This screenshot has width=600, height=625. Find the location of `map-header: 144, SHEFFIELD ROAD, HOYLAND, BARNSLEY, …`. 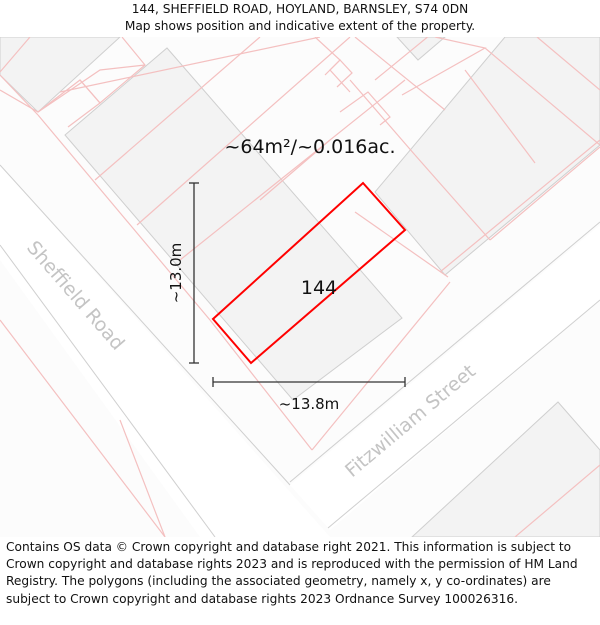

map-header: 144, SHEFFIELD ROAD, HOYLAND, BARNSLEY, … is located at coordinates (300, 19).